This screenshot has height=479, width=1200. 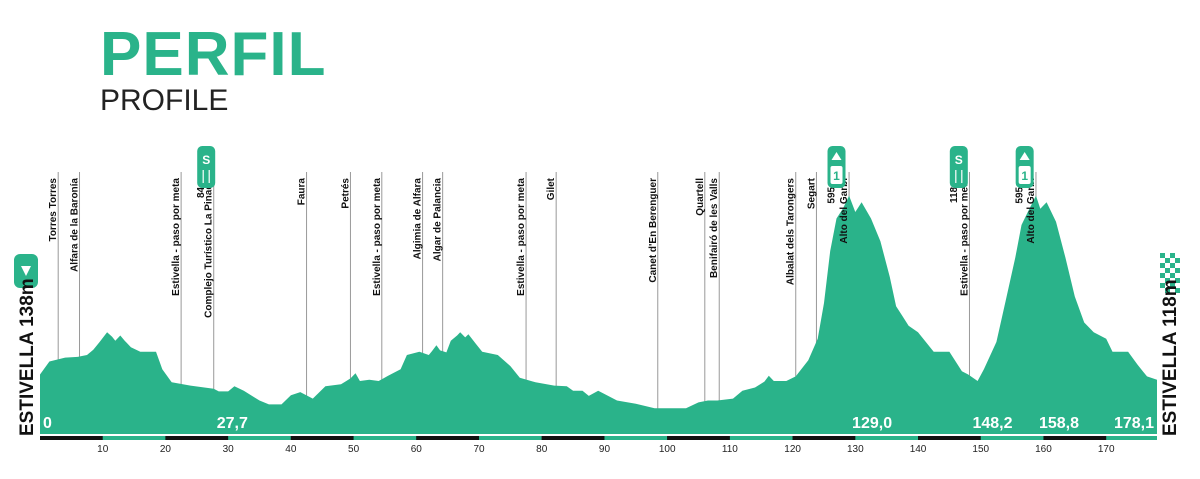 I want to click on place-label: Algimia de Alfara, so click(x=418, y=219).